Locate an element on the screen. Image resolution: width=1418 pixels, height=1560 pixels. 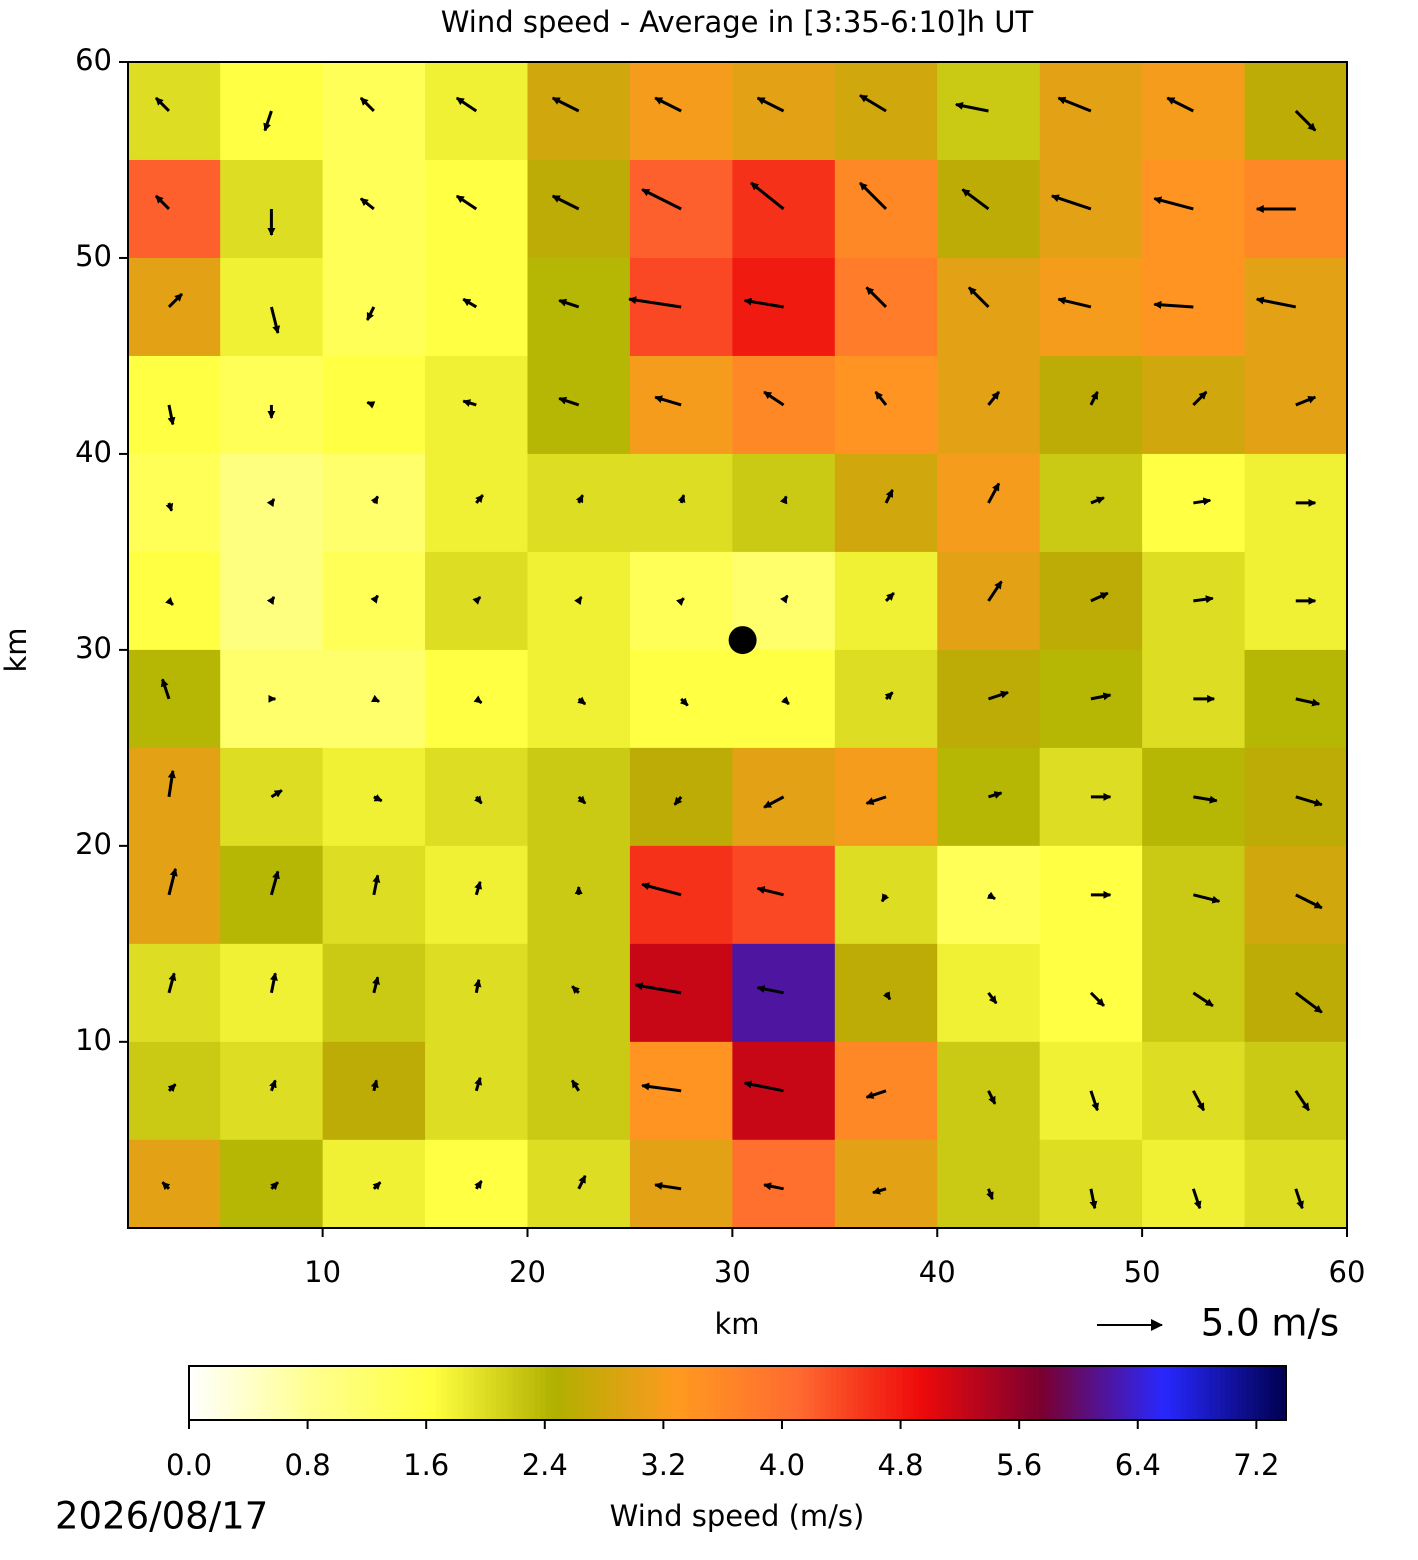
colorbar-tick-label: 4.8 is located at coordinates (901, 1465).